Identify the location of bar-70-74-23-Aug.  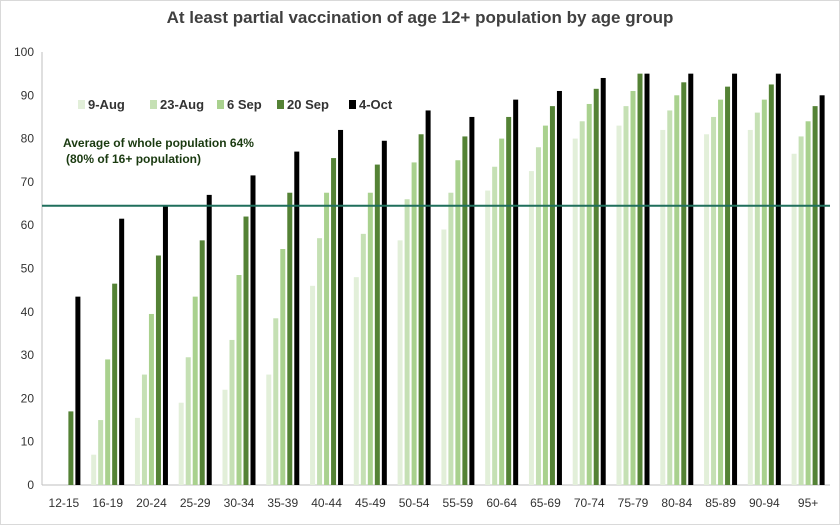
(582, 303).